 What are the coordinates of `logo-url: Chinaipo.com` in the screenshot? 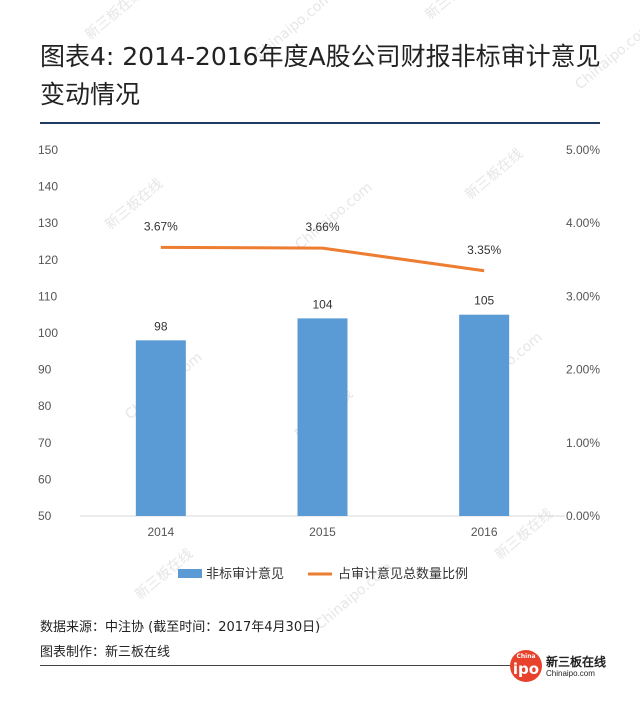 It's located at (570, 673).